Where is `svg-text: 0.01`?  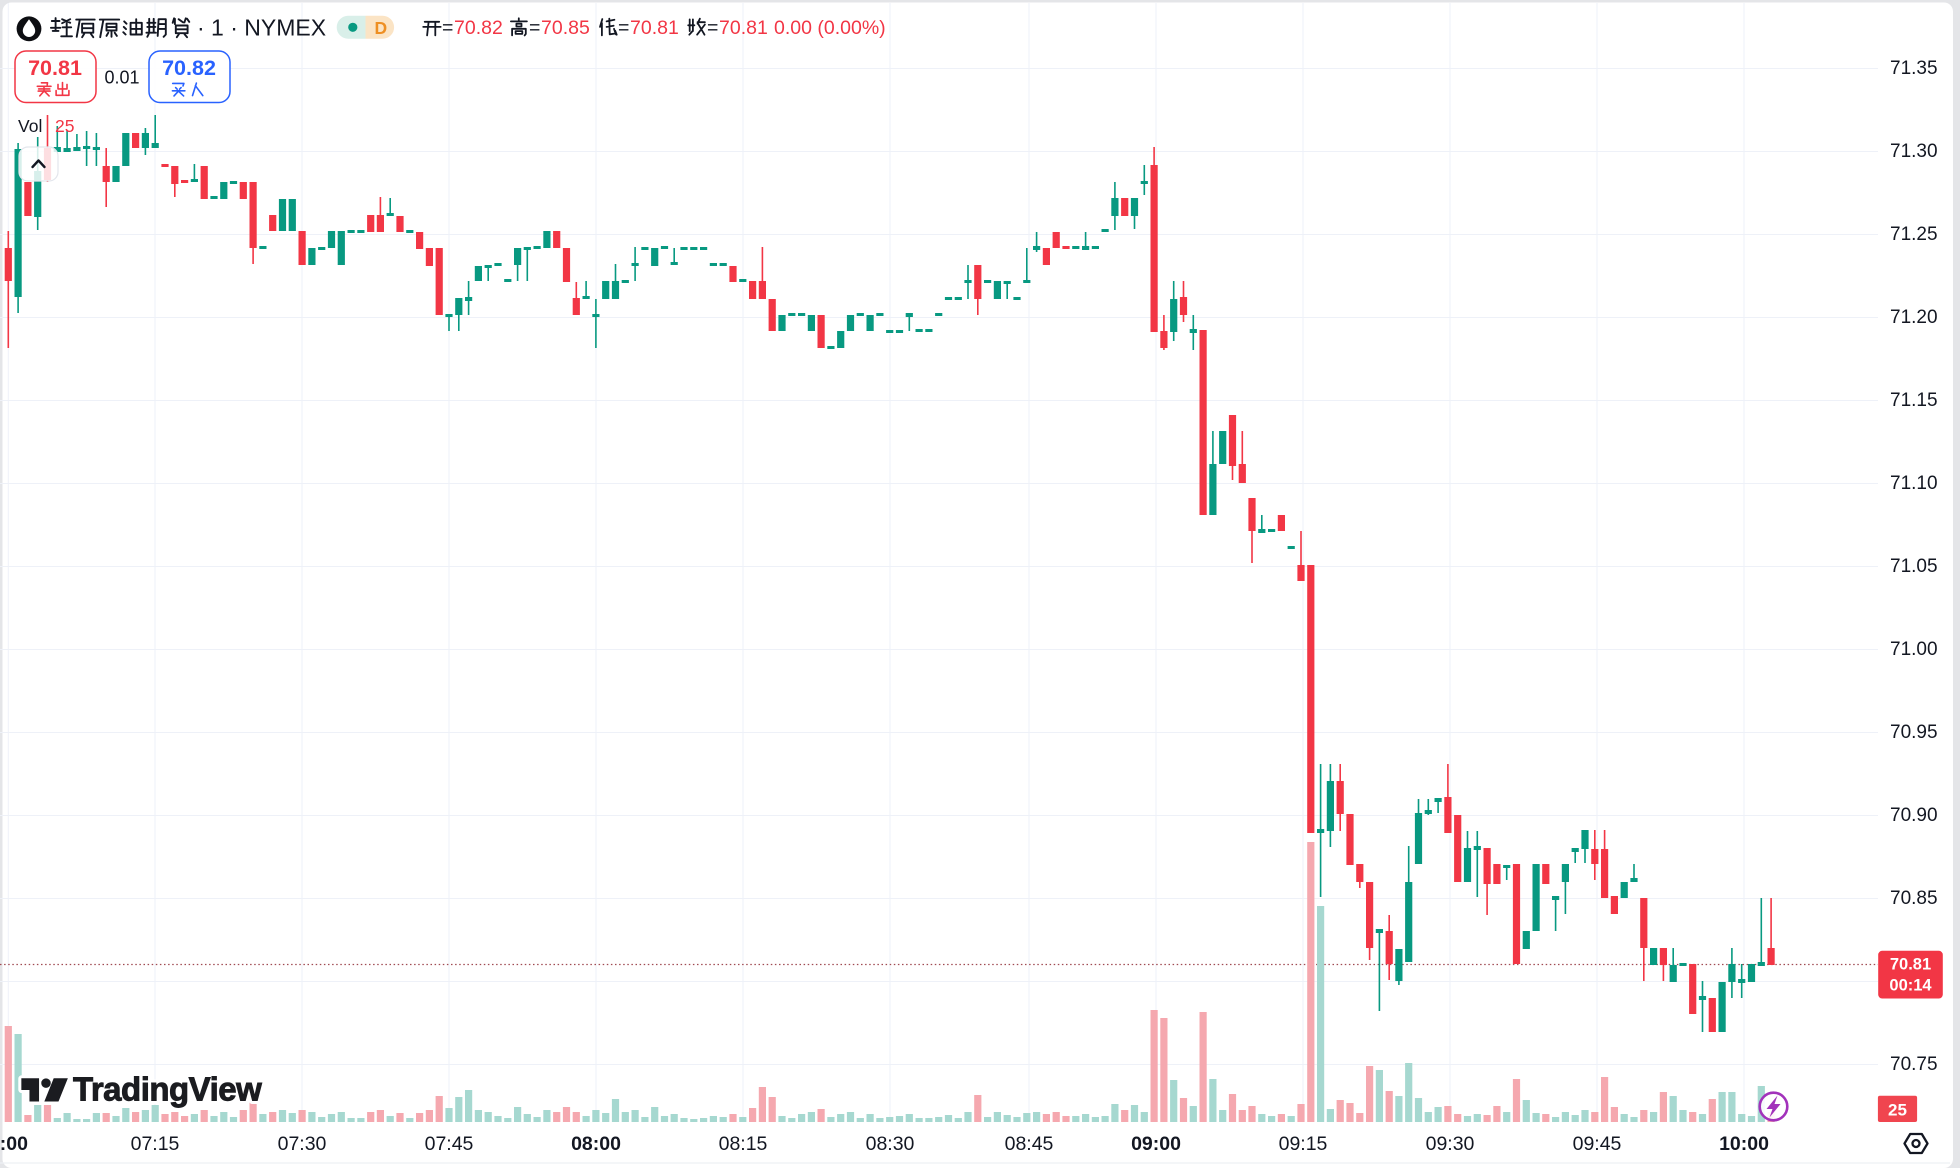
svg-text: 0.01 is located at coordinates (121, 78).